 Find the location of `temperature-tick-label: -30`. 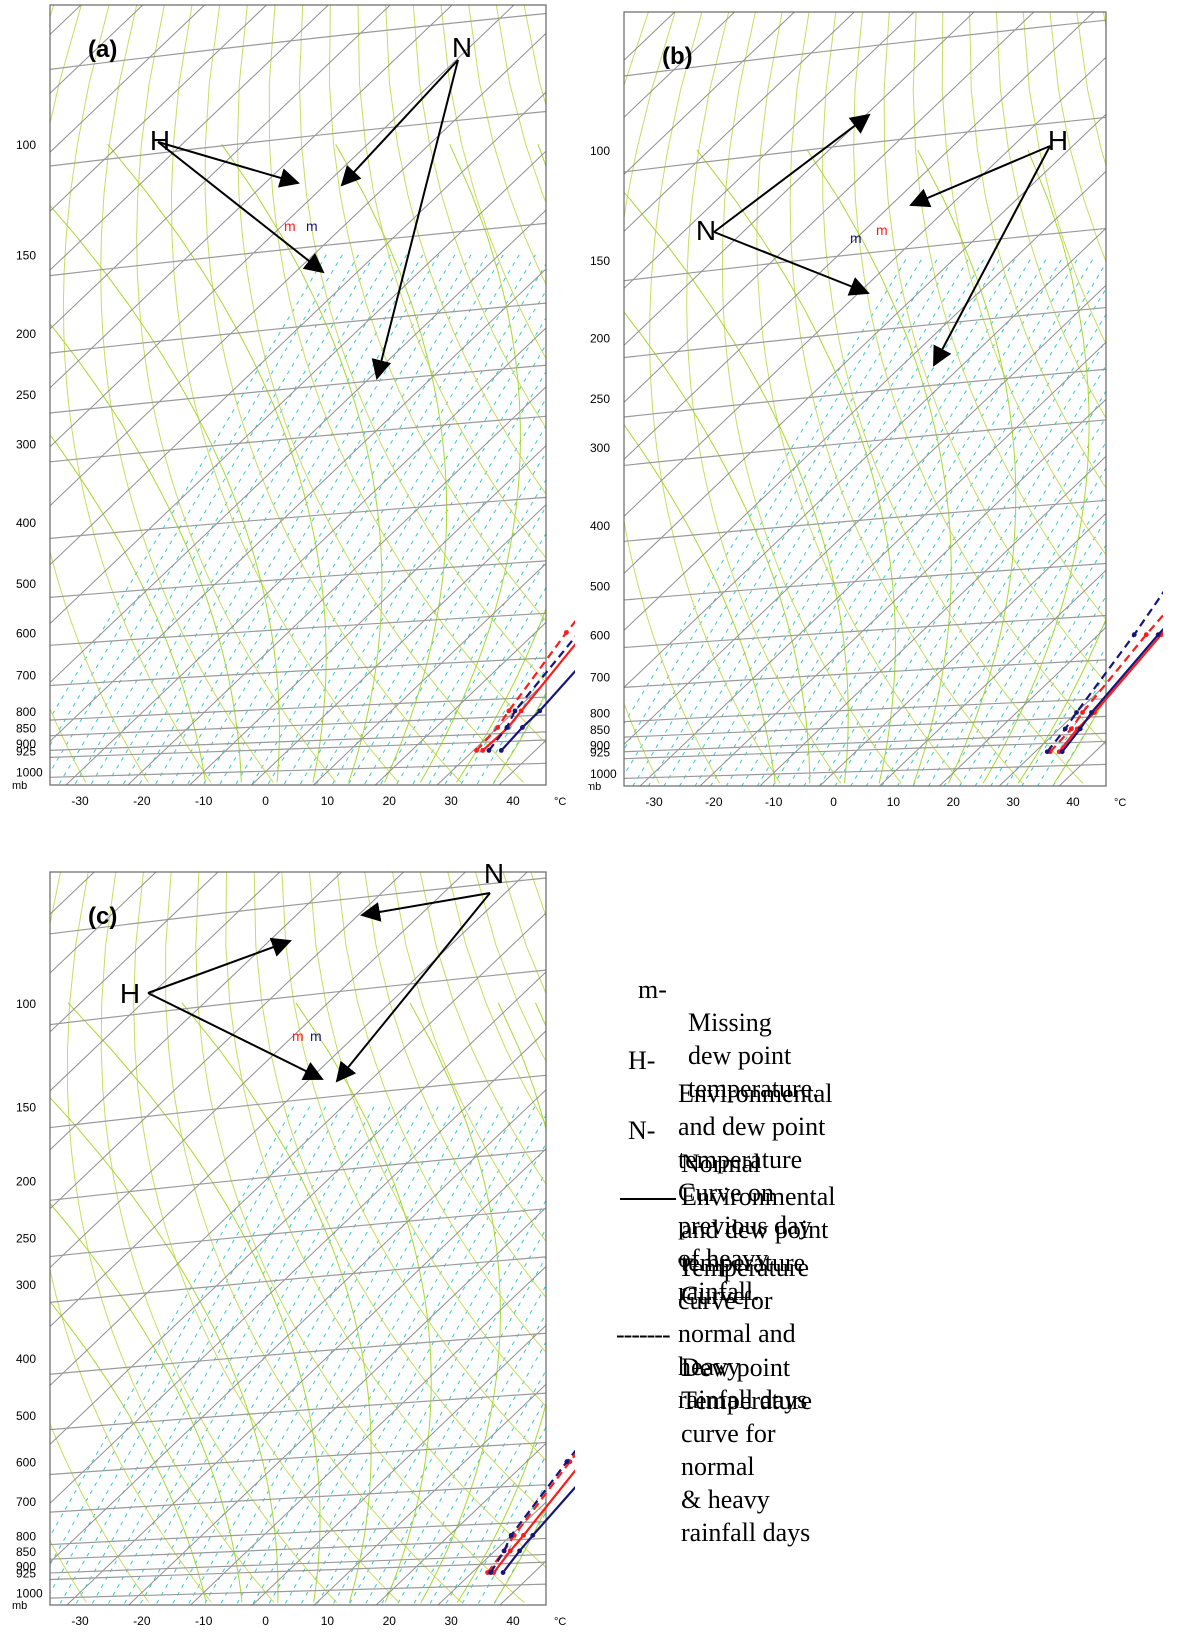

temperature-tick-label: -30 is located at coordinates (80, 801).